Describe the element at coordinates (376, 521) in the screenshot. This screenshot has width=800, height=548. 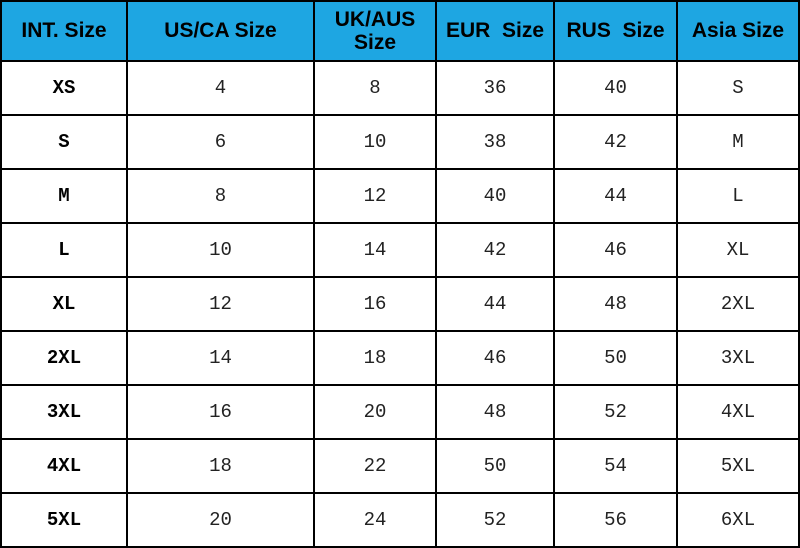
I see `table-cell: 24` at that location.